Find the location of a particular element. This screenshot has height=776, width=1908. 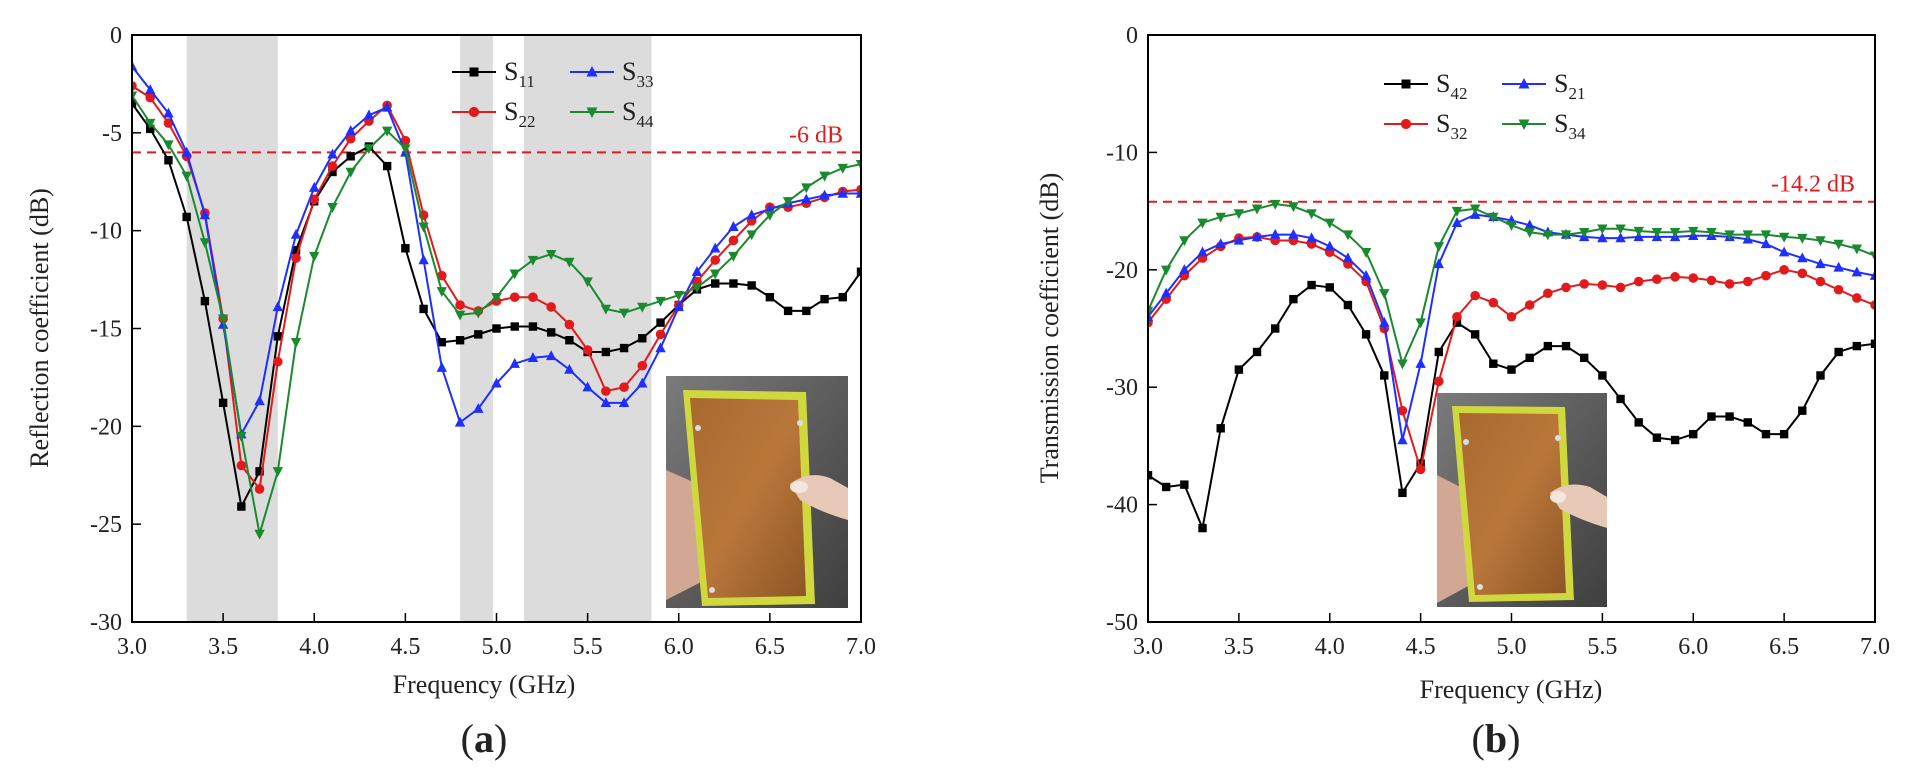

x-tick-label: 6.0 is located at coordinates (1693, 647).